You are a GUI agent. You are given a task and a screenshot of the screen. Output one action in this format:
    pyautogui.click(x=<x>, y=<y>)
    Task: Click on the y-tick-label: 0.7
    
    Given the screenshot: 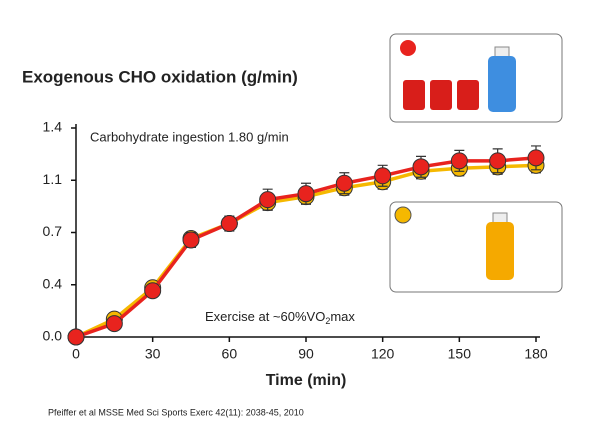 What is the action you would take?
    pyautogui.click(x=53, y=231)
    